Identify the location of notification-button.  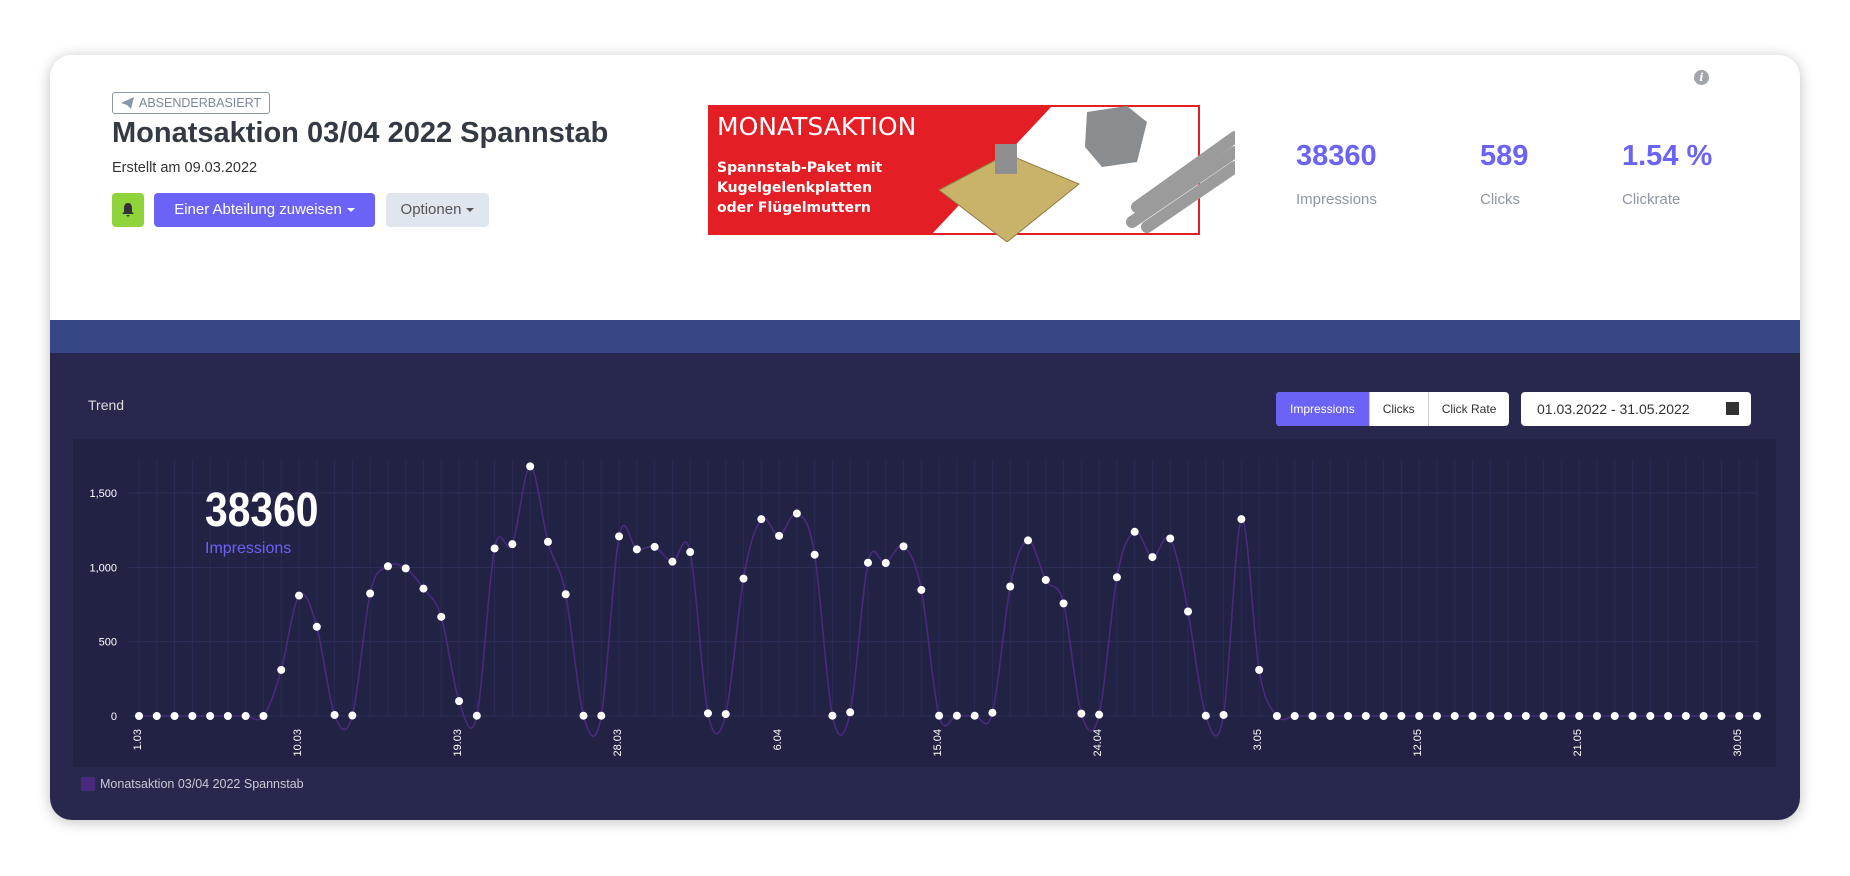
(128, 210).